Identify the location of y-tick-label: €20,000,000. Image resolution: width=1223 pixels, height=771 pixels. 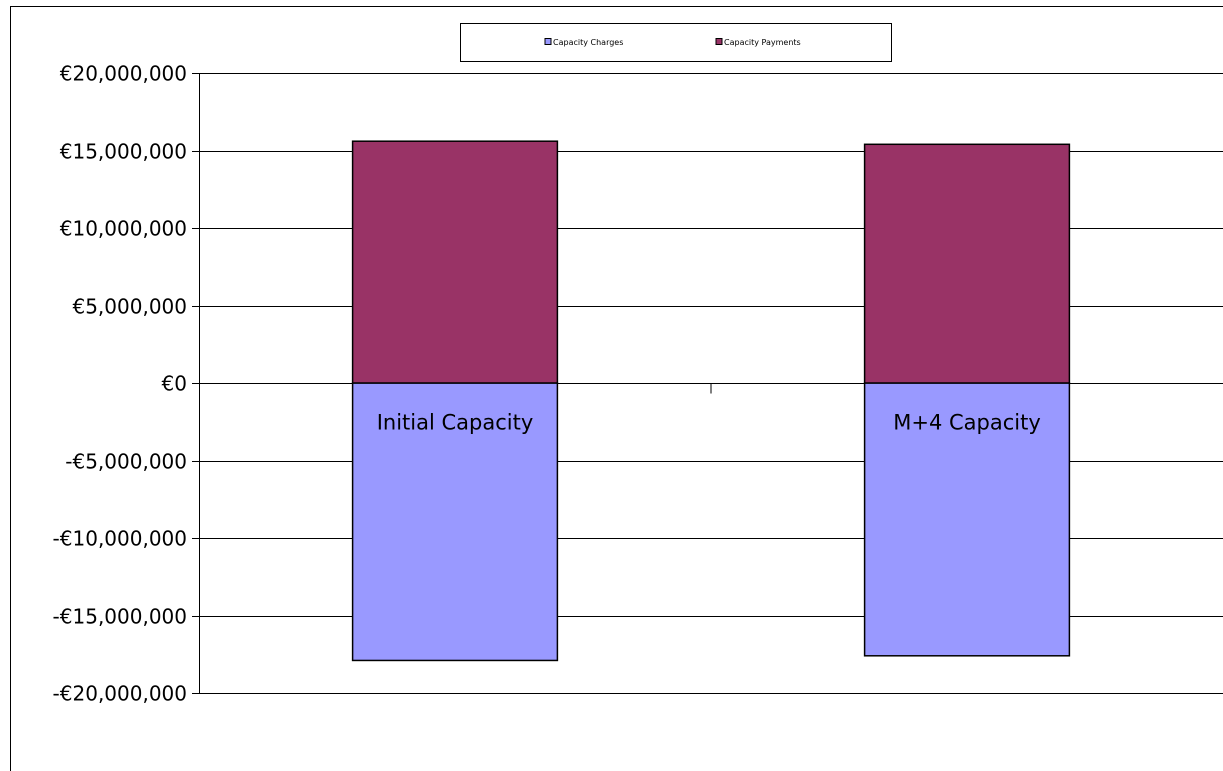
(123, 74).